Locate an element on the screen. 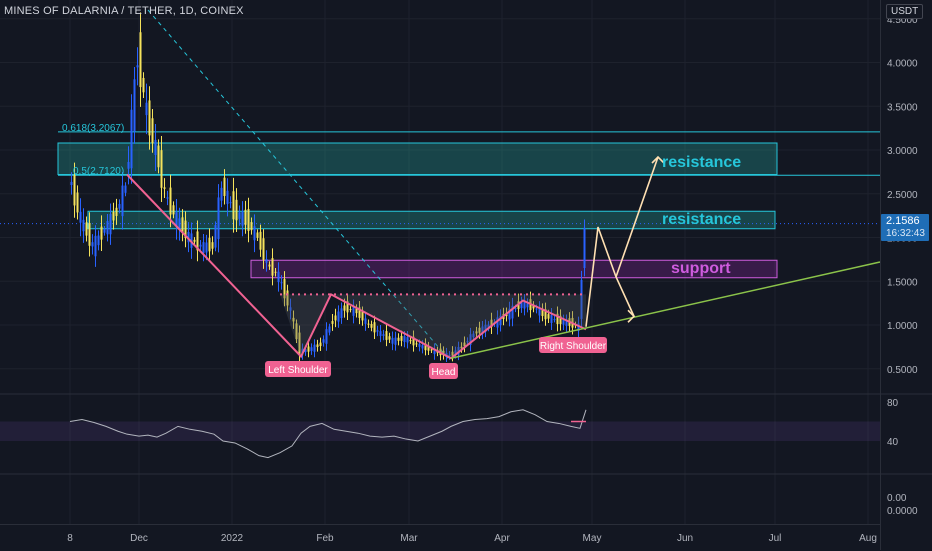 This screenshot has height=551, width=932. projection-path-up is located at coordinates (637, 217).